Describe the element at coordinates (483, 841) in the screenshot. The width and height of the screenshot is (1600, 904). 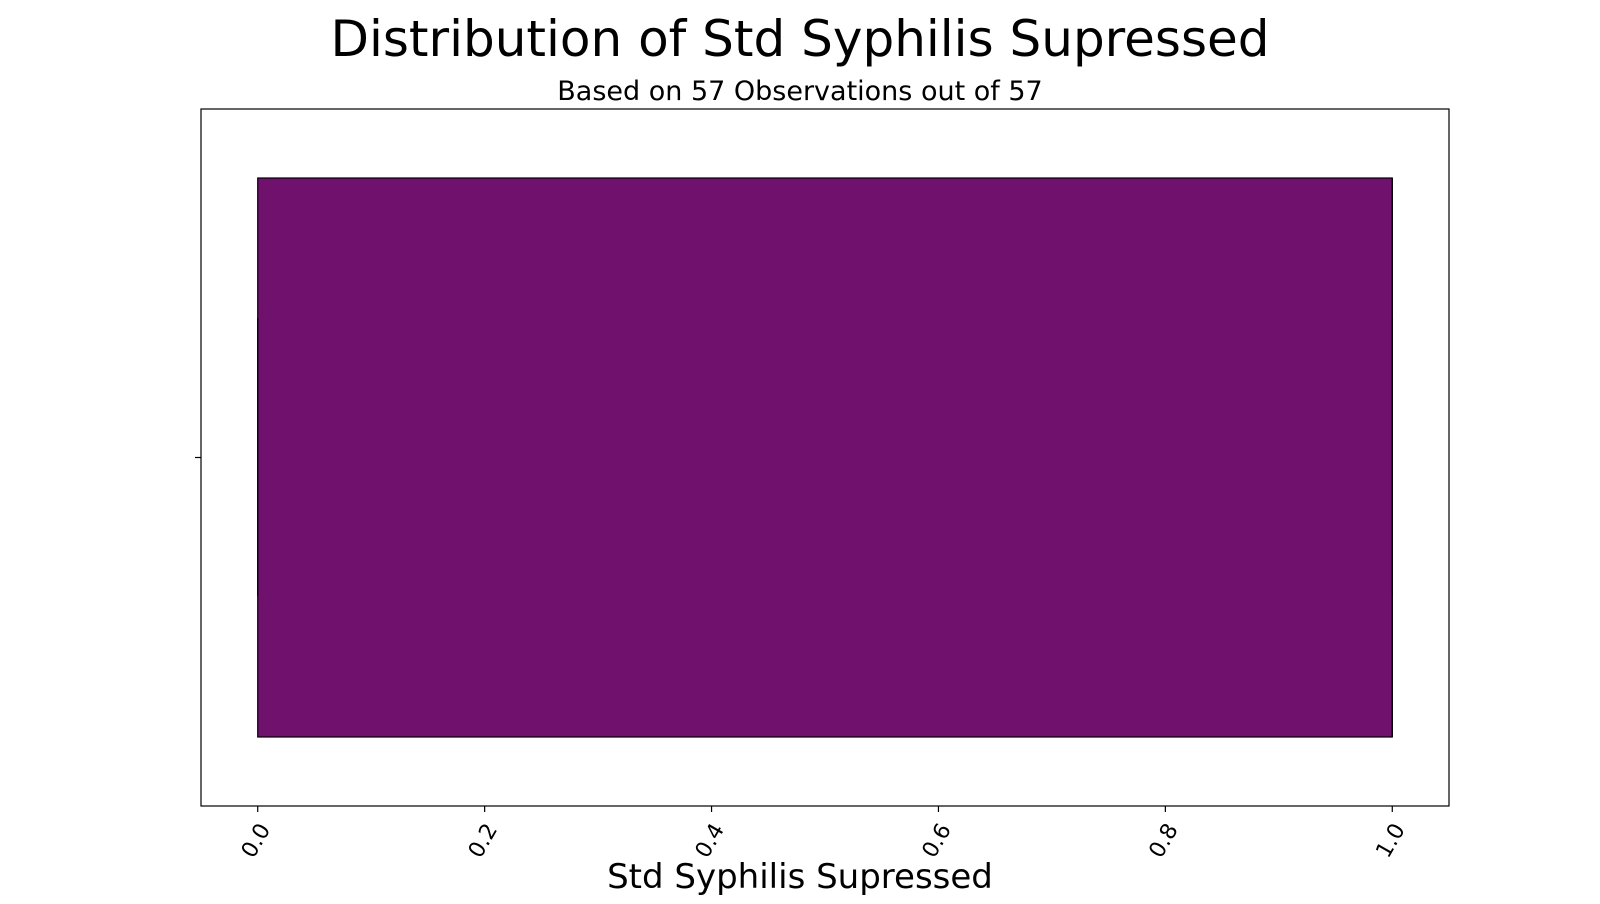
I see `x-tick-label: 0.2` at that location.